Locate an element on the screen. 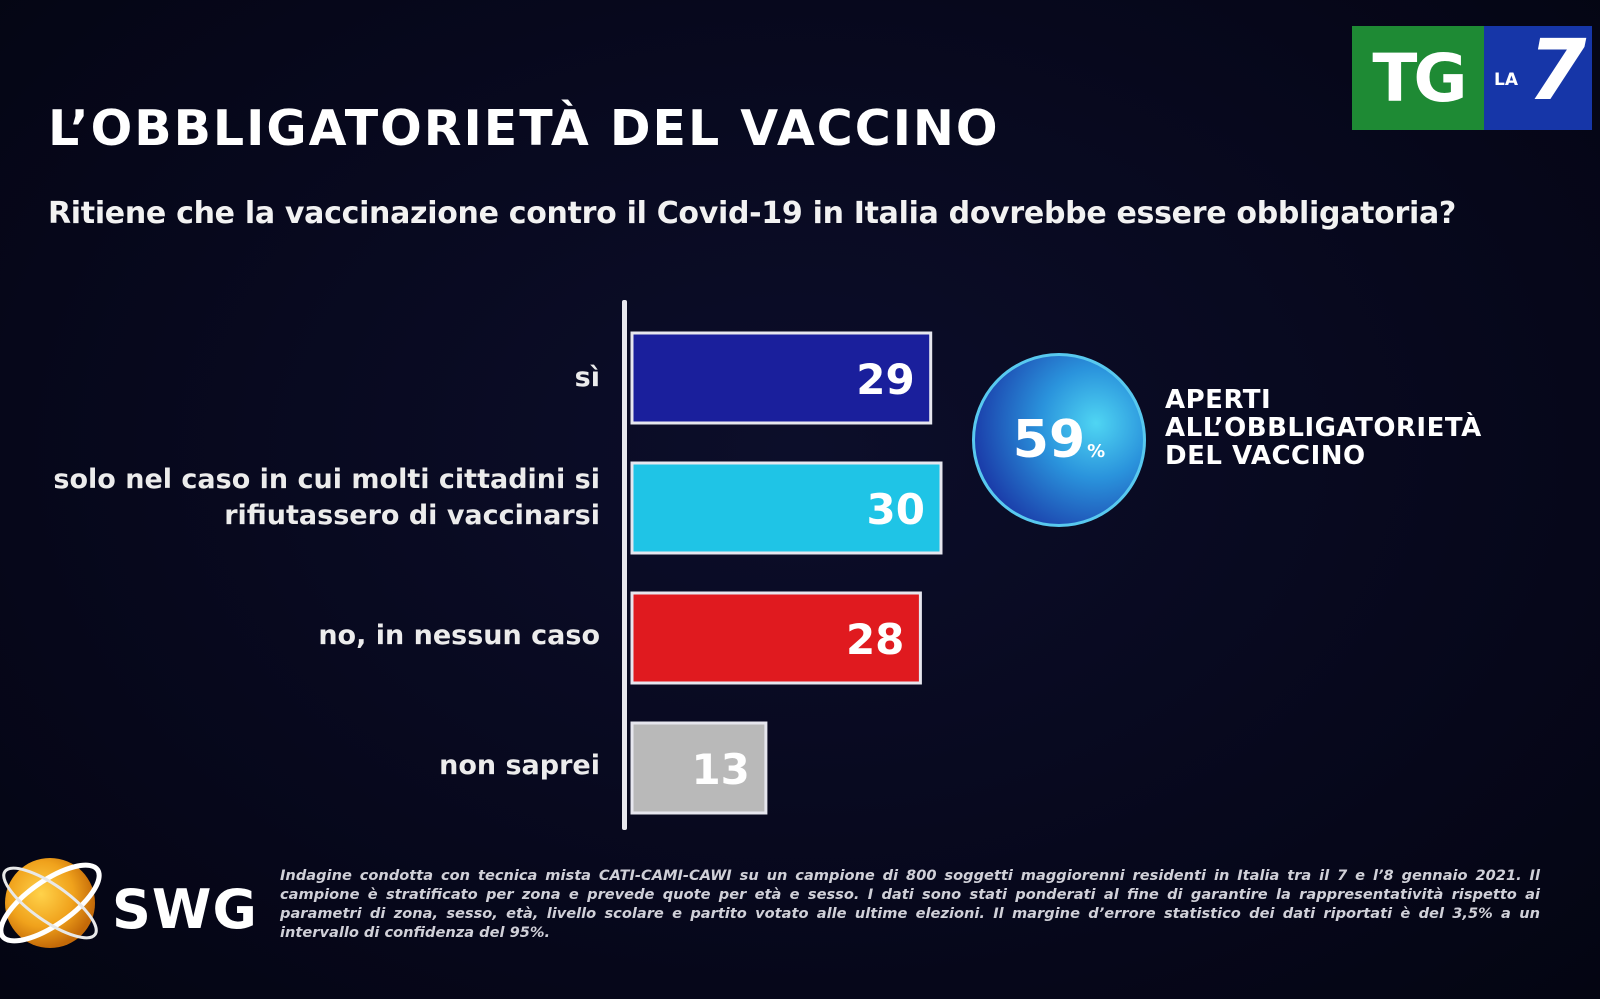 The height and width of the screenshot is (999, 1600). category-label-non-saprei: non saprei is located at coordinates (519, 765).